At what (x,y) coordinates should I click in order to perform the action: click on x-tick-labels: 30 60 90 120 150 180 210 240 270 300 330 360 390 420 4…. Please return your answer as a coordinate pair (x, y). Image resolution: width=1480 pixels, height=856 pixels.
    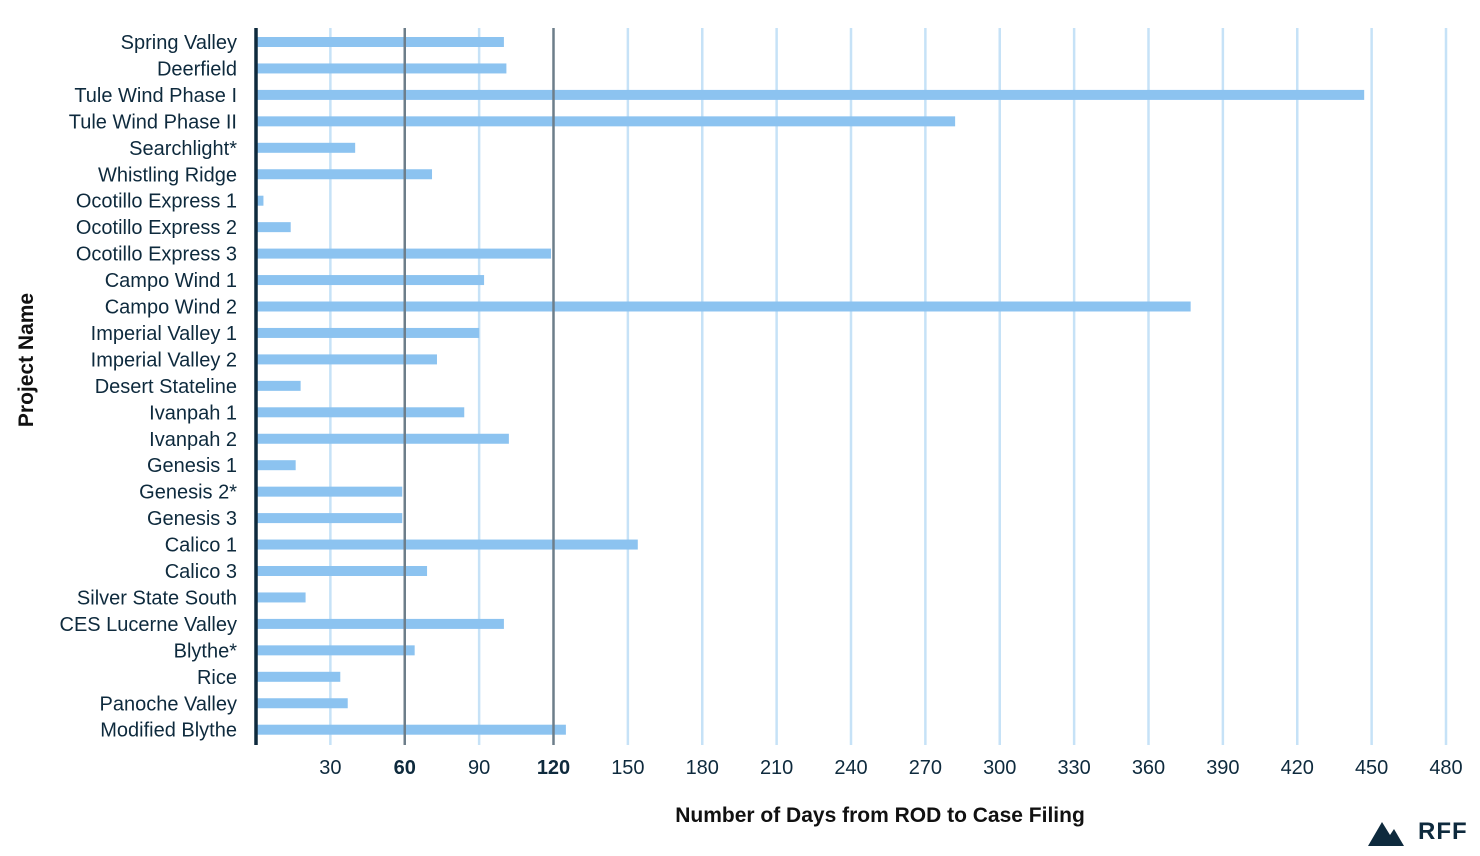
    Looking at the image, I should click on (890, 768).